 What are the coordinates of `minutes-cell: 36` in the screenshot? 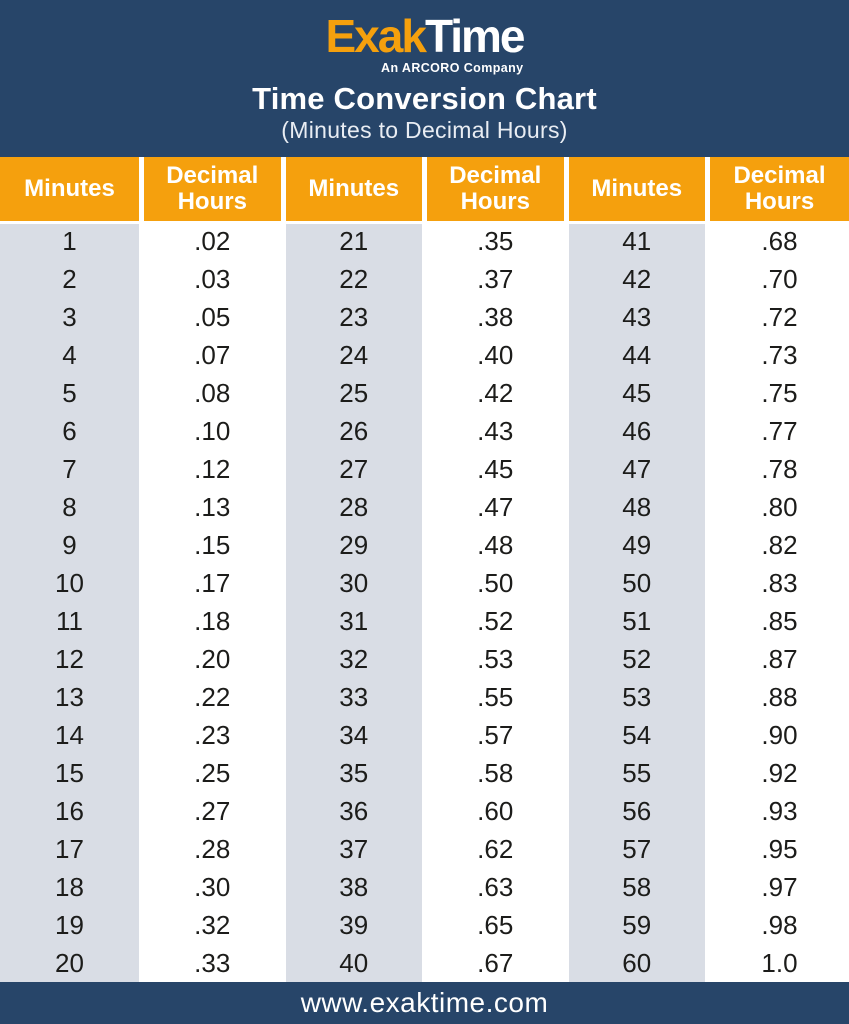 It's located at (352, 811).